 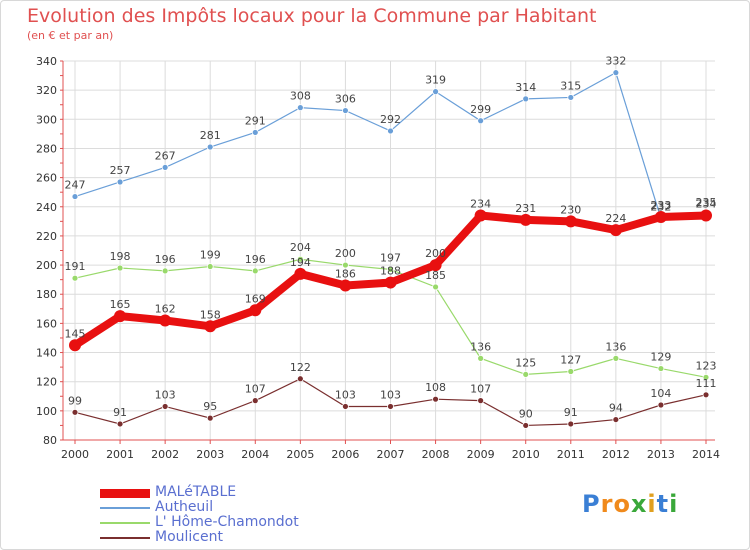 I want to click on data-label-1: 247, so click(x=75, y=185).